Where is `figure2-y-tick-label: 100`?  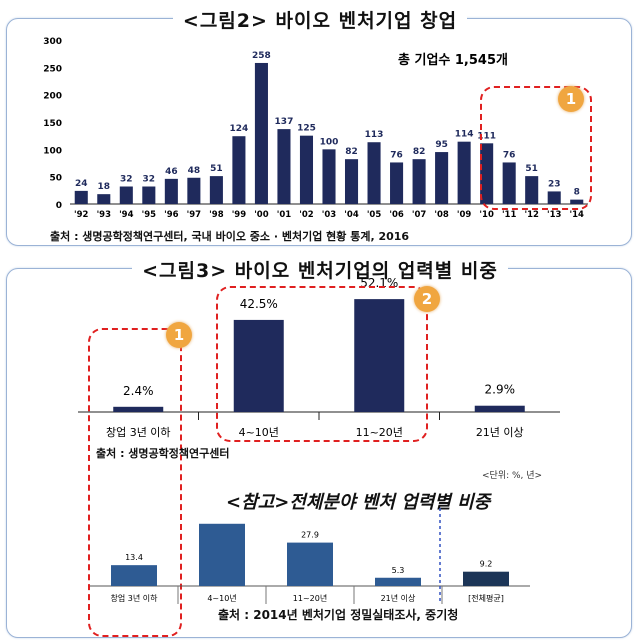 figure2-y-tick-label: 100 is located at coordinates (52, 151).